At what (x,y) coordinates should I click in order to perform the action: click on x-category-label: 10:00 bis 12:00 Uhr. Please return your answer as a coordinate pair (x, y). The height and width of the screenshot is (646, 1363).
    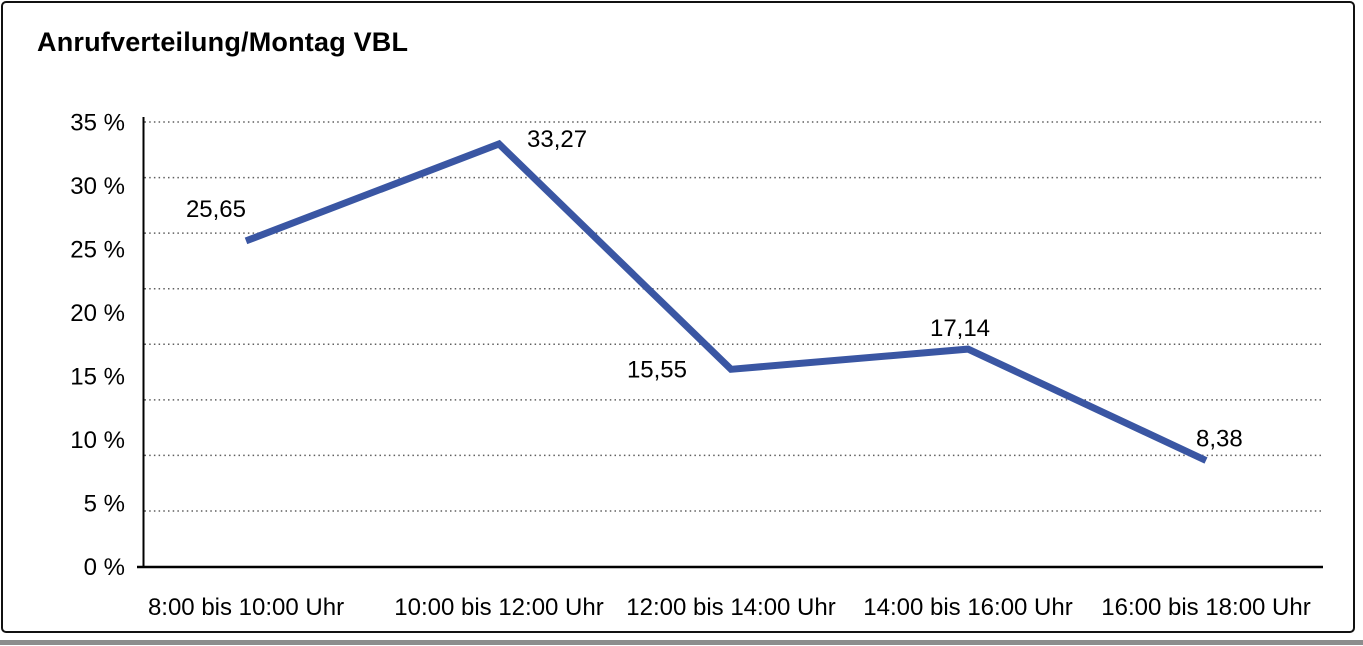
    Looking at the image, I should click on (498, 607).